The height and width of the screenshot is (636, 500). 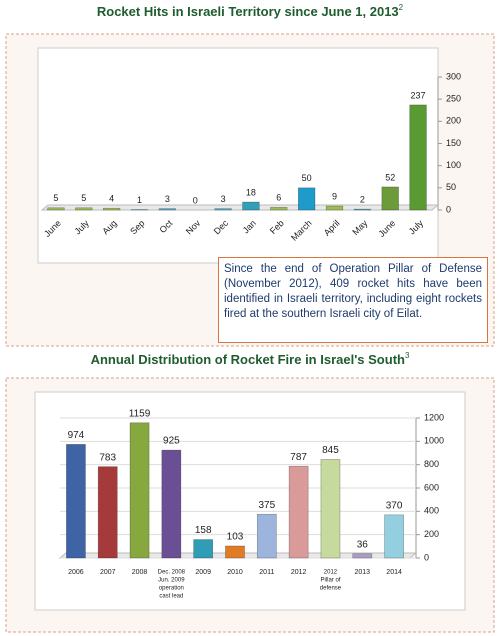 I want to click on x-tick-label: cast lead, so click(x=171, y=597).